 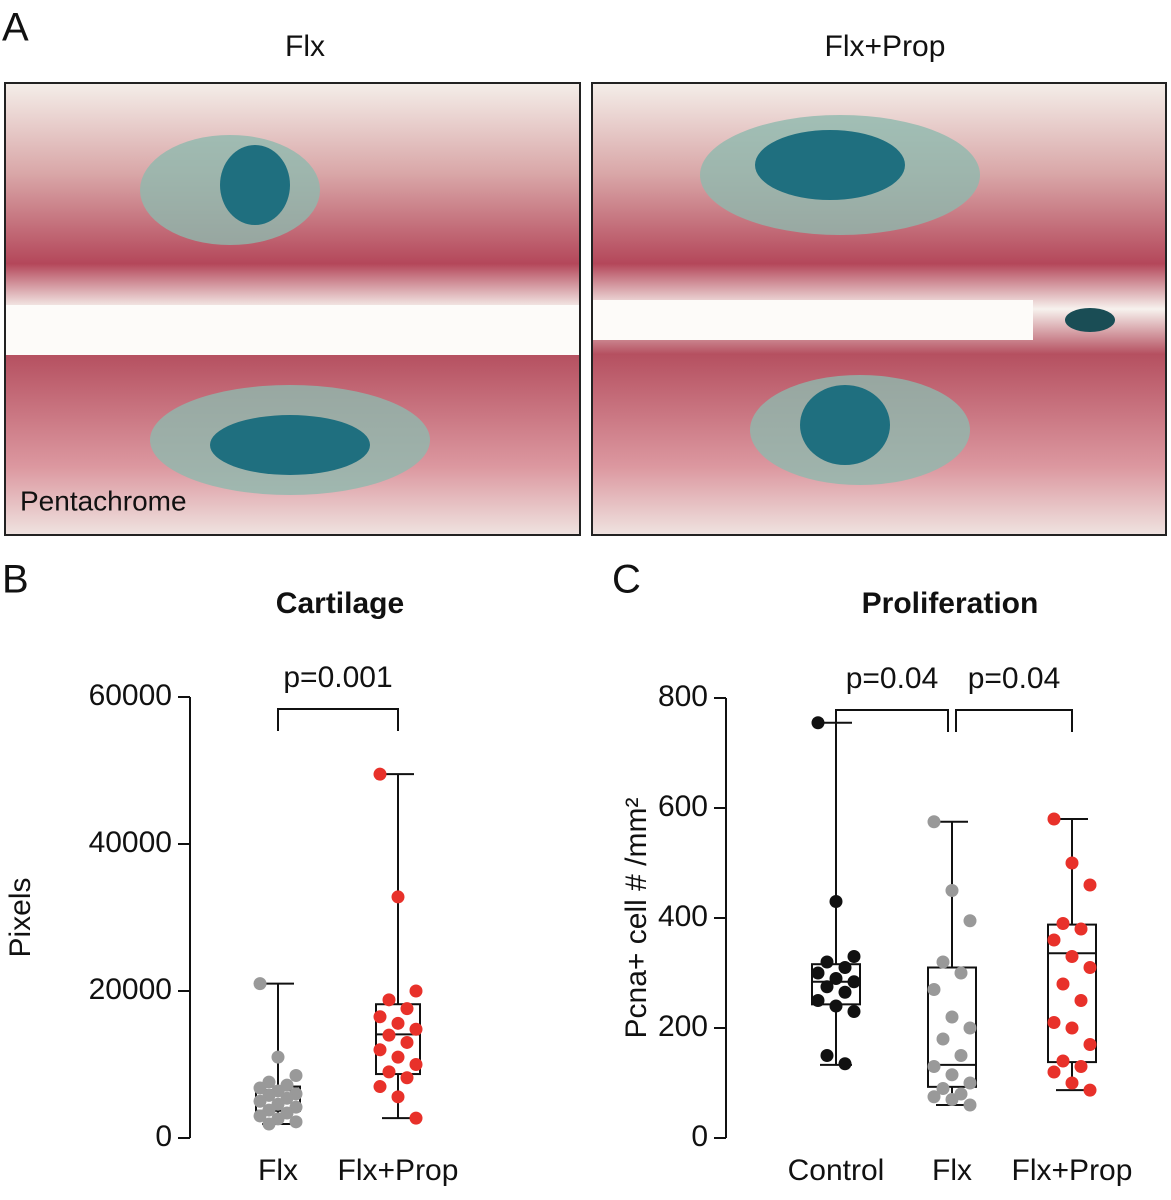 What do you see at coordinates (130, 989) in the screenshot?
I see `y-tick-label: 20000` at bounding box center [130, 989].